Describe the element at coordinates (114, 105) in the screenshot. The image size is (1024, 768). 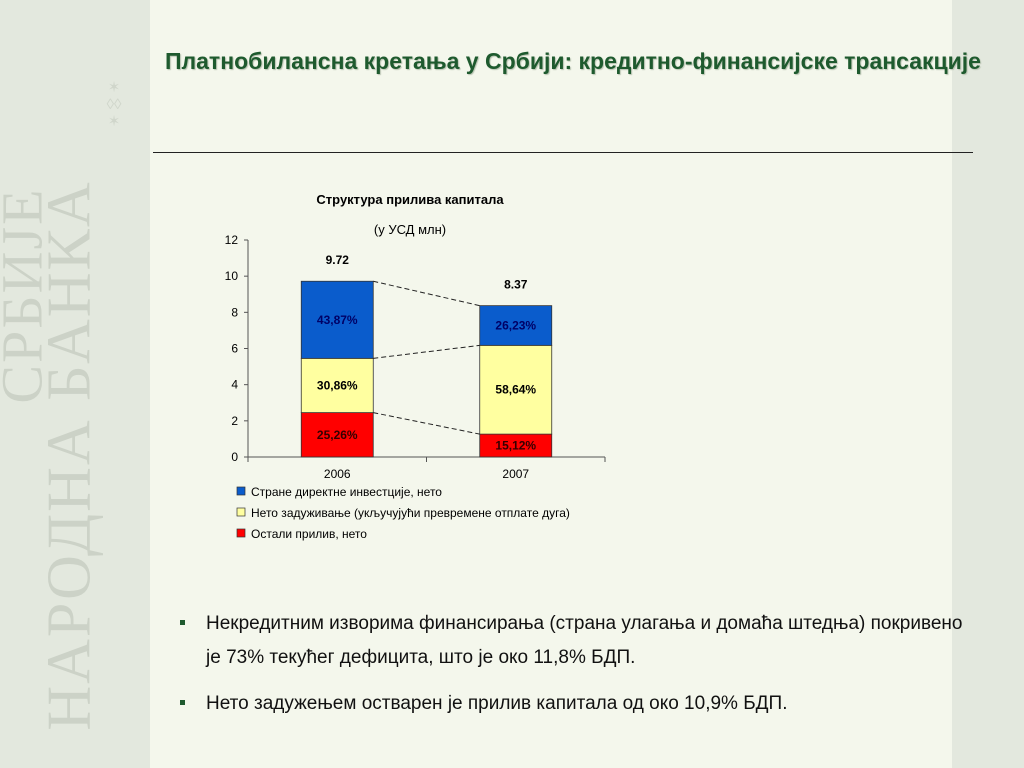
I see `seal-icon: ✶ ◊◊ ✶` at that location.